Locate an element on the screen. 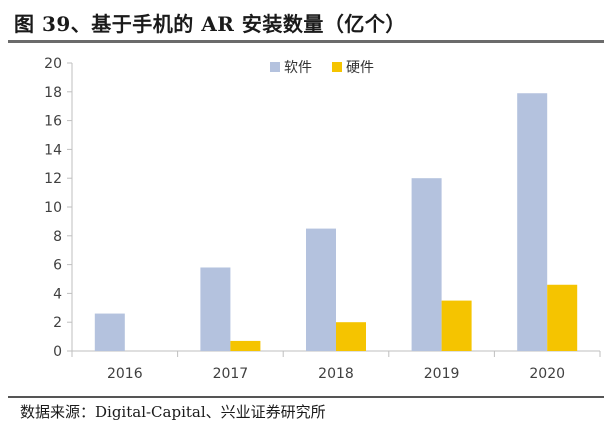  title-divider is located at coordinates (306, 41).